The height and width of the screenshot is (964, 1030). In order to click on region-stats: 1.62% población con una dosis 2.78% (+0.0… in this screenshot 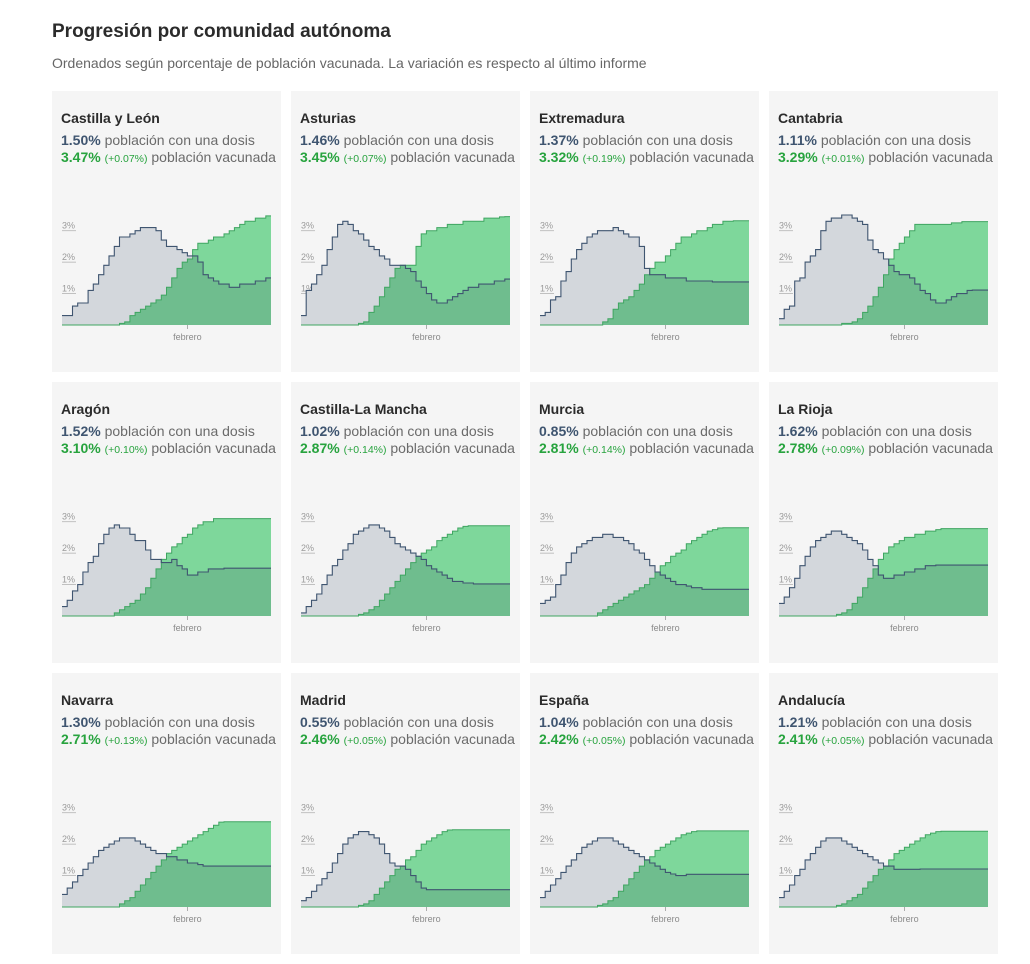, I will do `click(885, 441)`.